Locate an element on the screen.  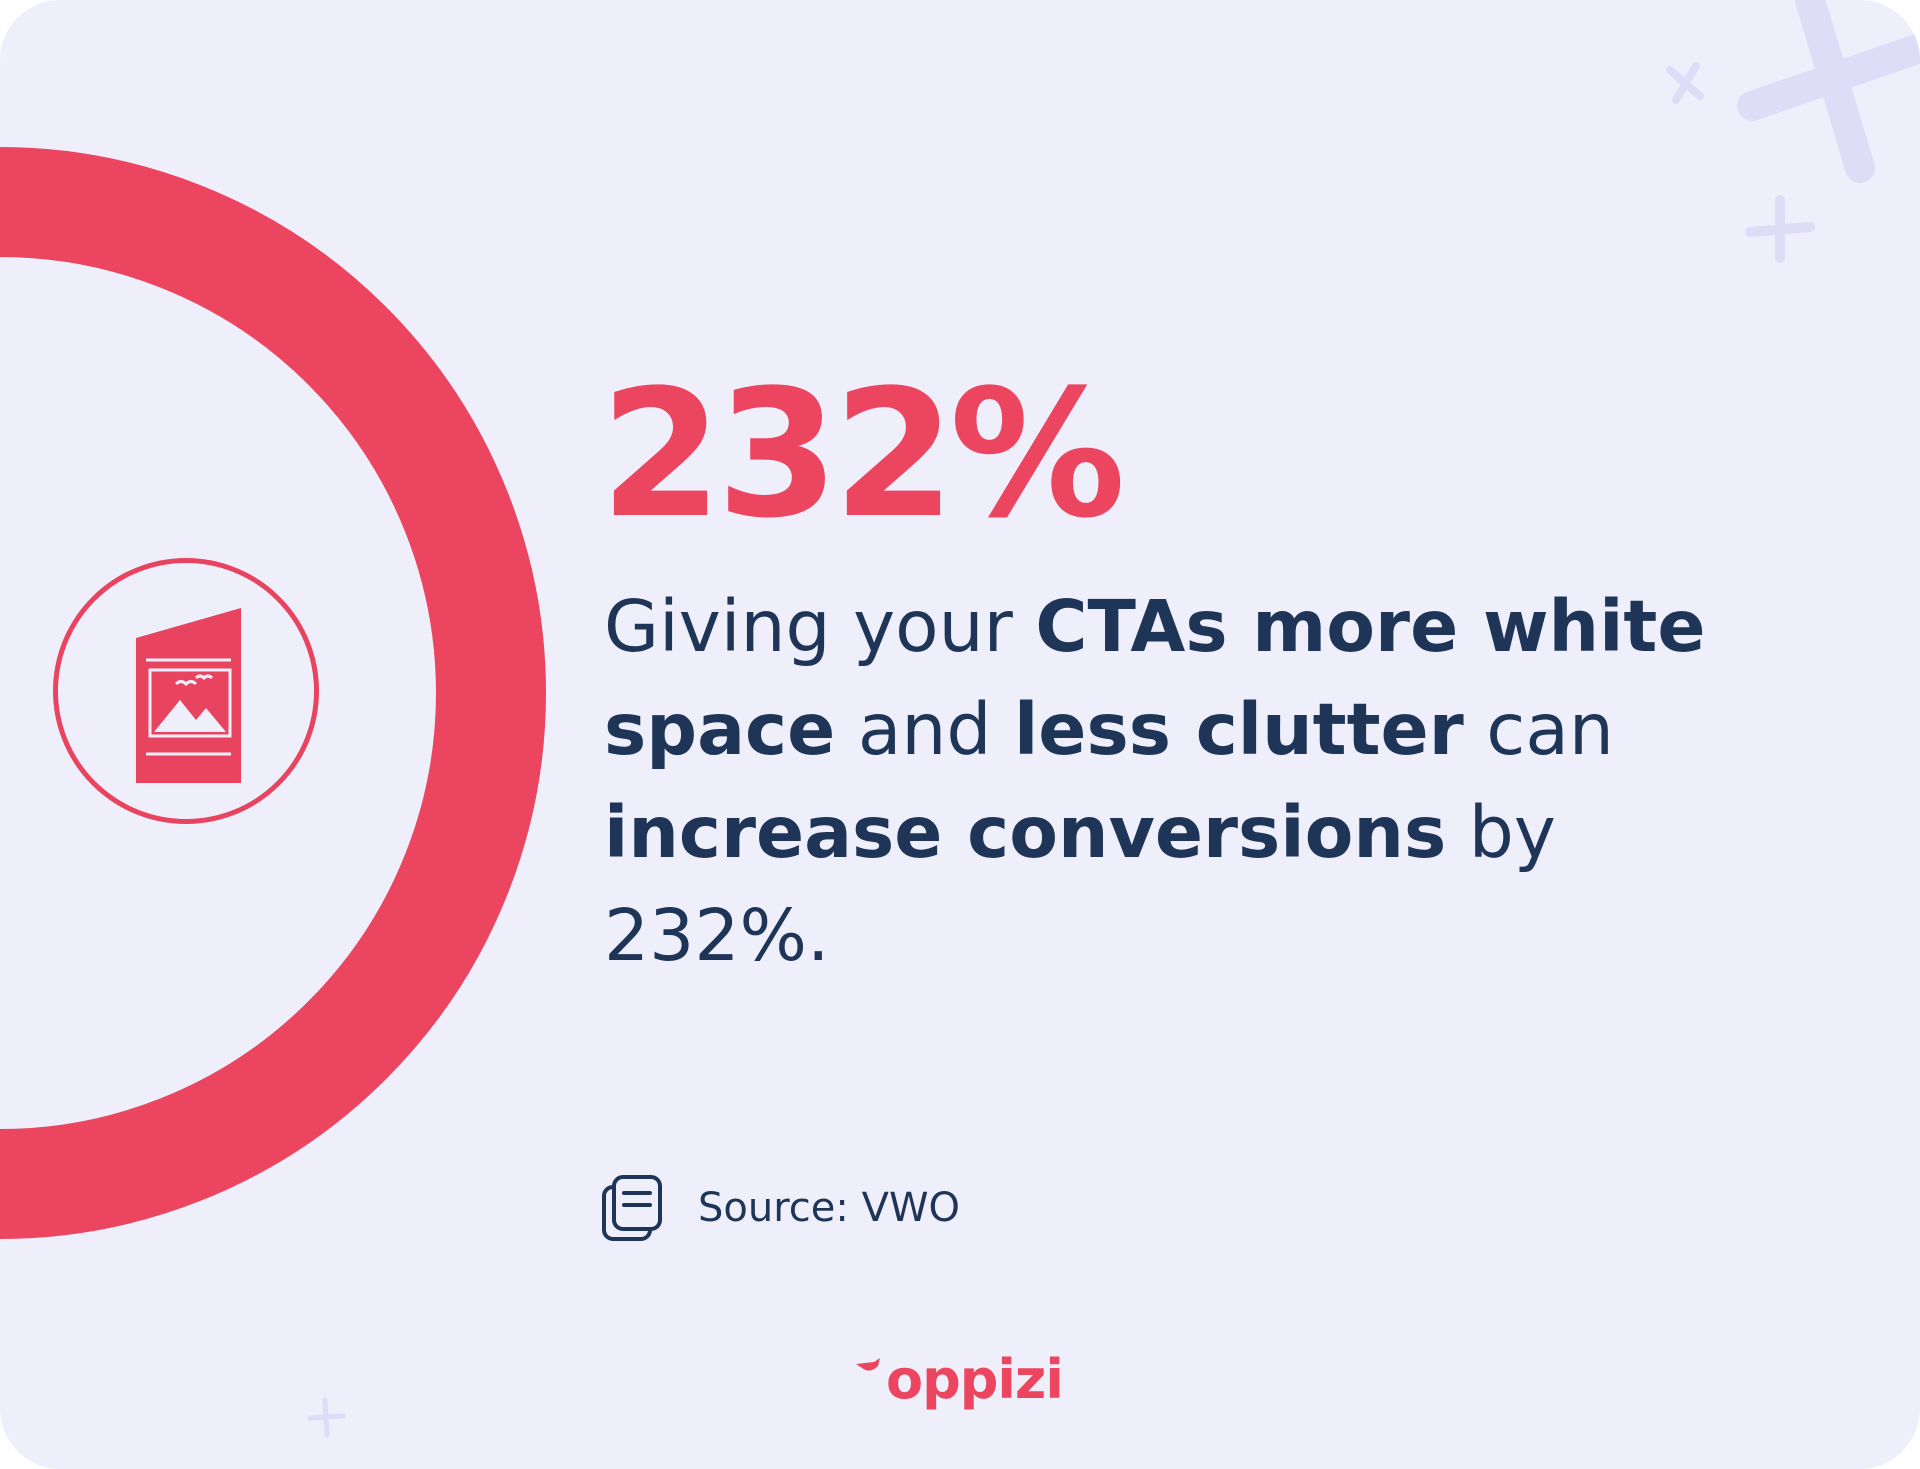
brochure-badge is located at coordinates (186, 691).